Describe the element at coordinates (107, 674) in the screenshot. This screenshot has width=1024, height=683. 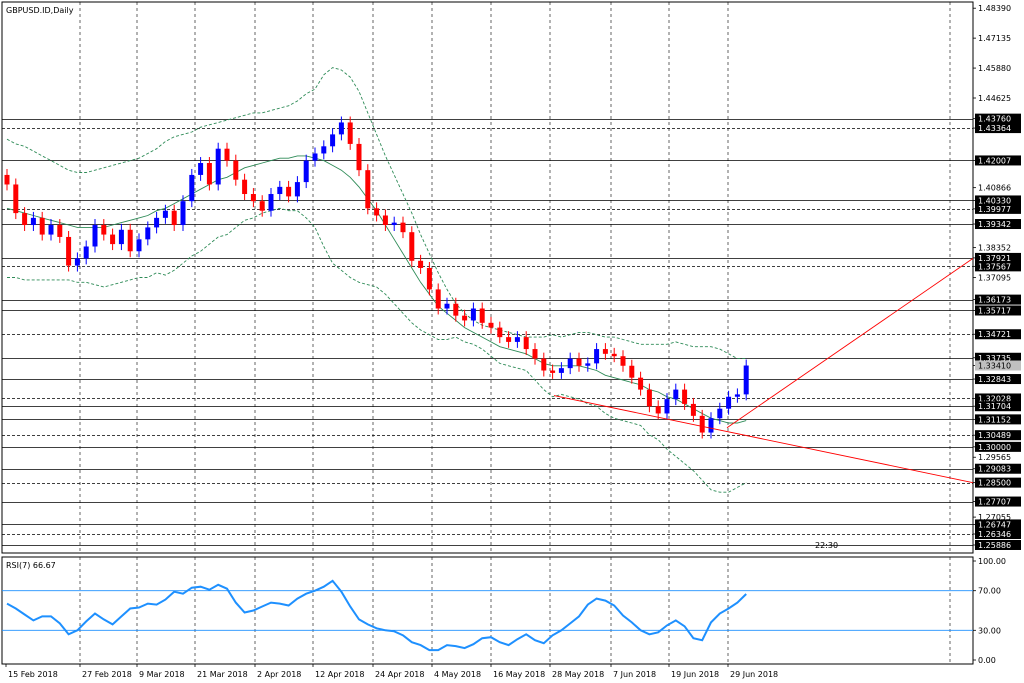
I see `time-tick-label: 27 Feb 2018` at that location.